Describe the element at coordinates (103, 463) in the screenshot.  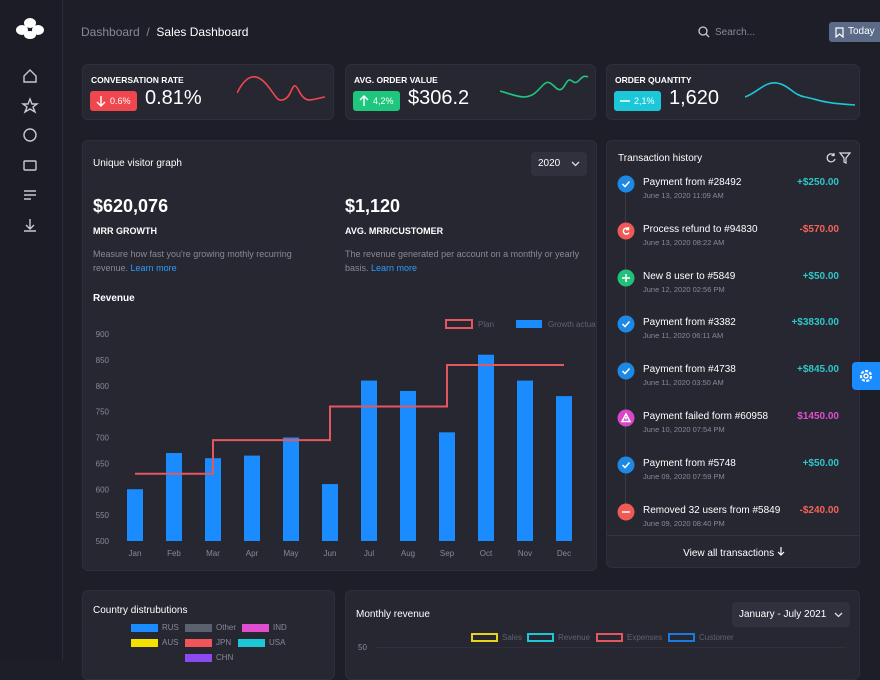
I see `y-tick-label: 650` at that location.